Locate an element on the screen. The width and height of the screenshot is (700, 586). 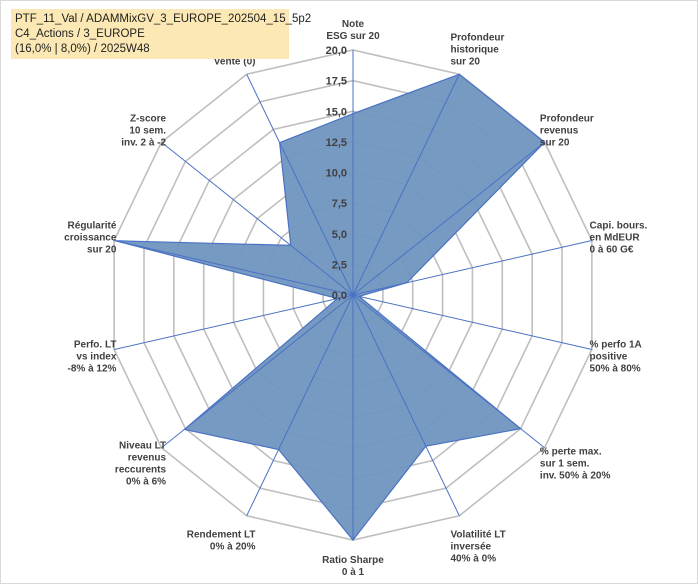
title-line-2: C4_Actions / 3_EUROPE is located at coordinates (80, 34).